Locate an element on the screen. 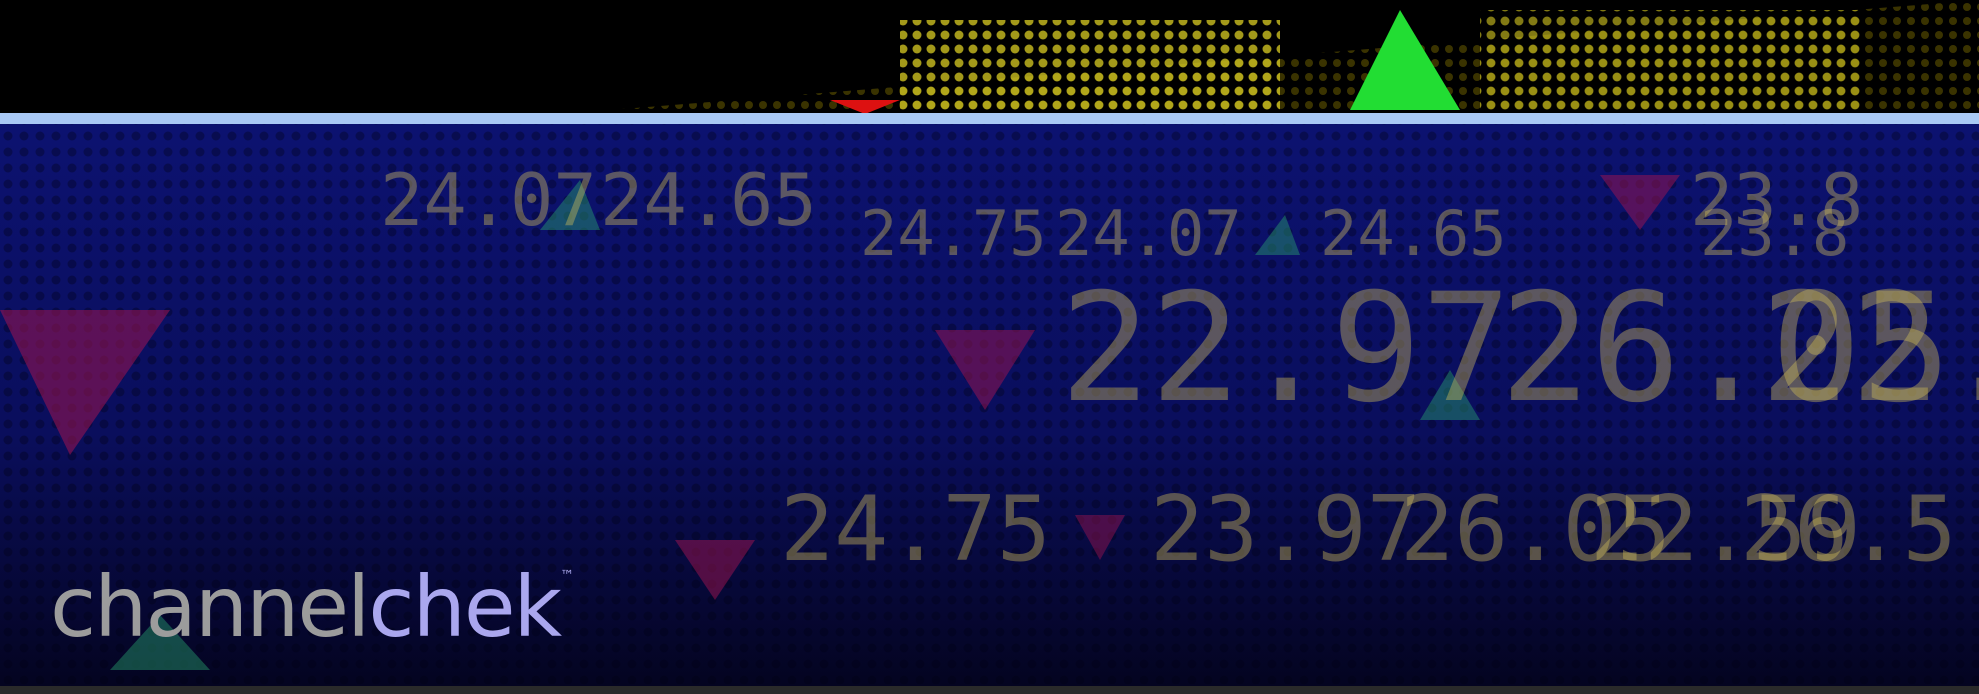 The height and width of the screenshot is (694, 1979). logo-part: channel is located at coordinates (209, 607).